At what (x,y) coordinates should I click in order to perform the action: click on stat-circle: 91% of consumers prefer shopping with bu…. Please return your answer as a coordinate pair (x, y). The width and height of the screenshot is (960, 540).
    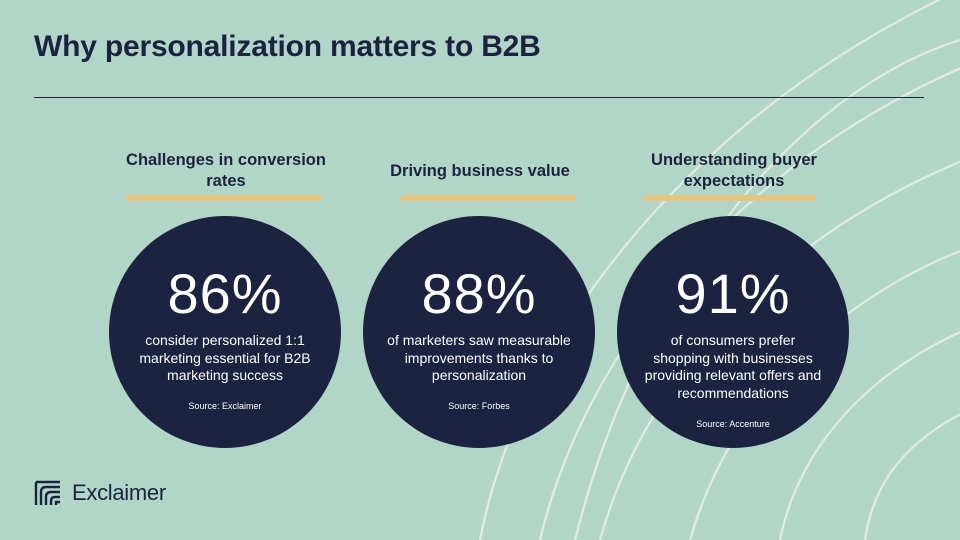
    Looking at the image, I should click on (733, 332).